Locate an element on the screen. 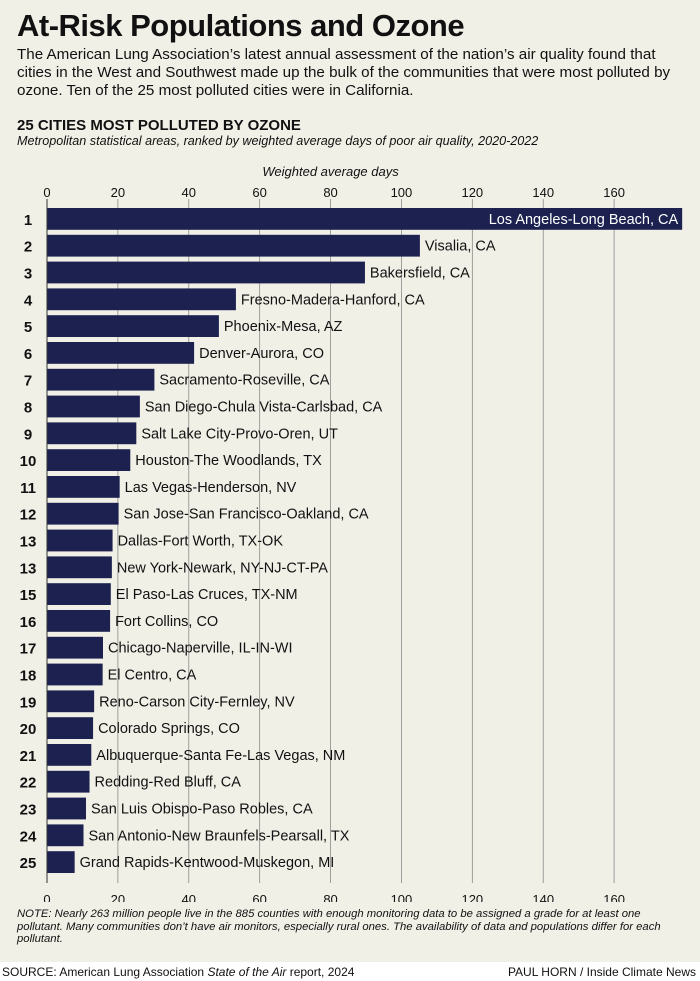  chart-title: 25 CITIES MOST POLLUTED BY OZONE is located at coordinates (159, 125).